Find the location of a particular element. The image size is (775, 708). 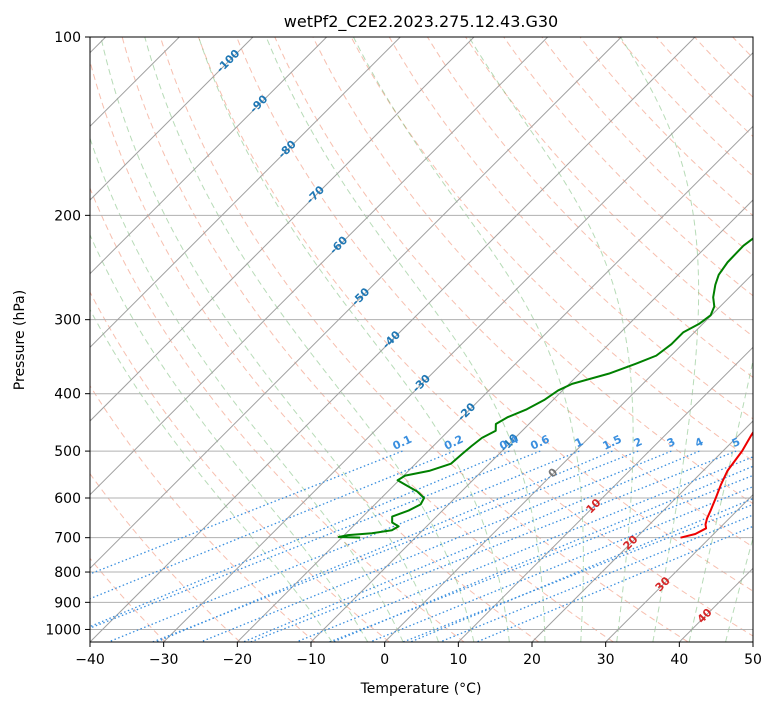

y-tick-label: 200 is located at coordinates (67, 216).